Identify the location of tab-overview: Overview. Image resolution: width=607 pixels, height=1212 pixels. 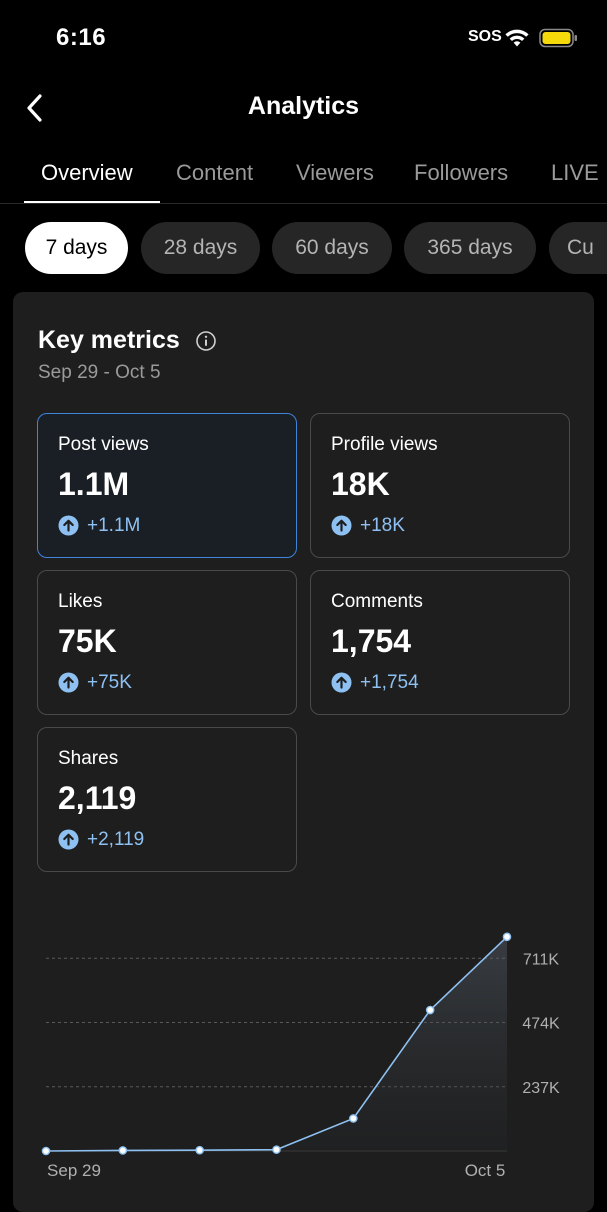
(87, 172).